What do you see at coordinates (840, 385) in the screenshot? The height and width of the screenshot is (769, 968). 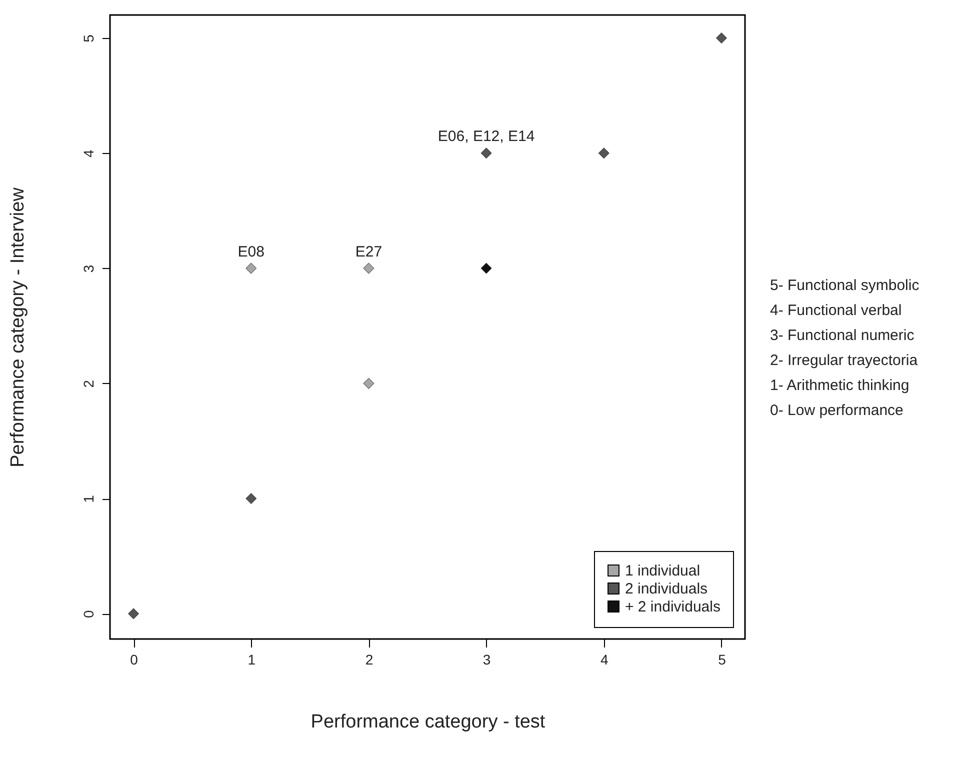 I see `text: 1- Arithmetic thinking` at bounding box center [840, 385].